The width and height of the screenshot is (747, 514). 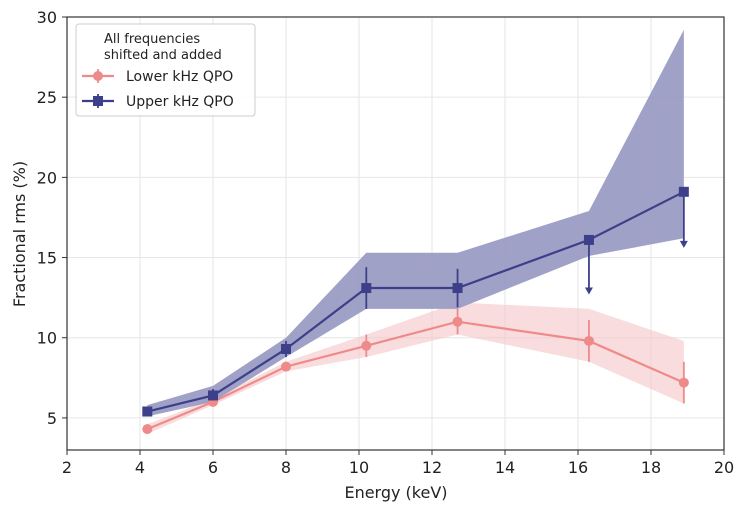 I want to click on x-tick-label: 16, so click(x=578, y=467).